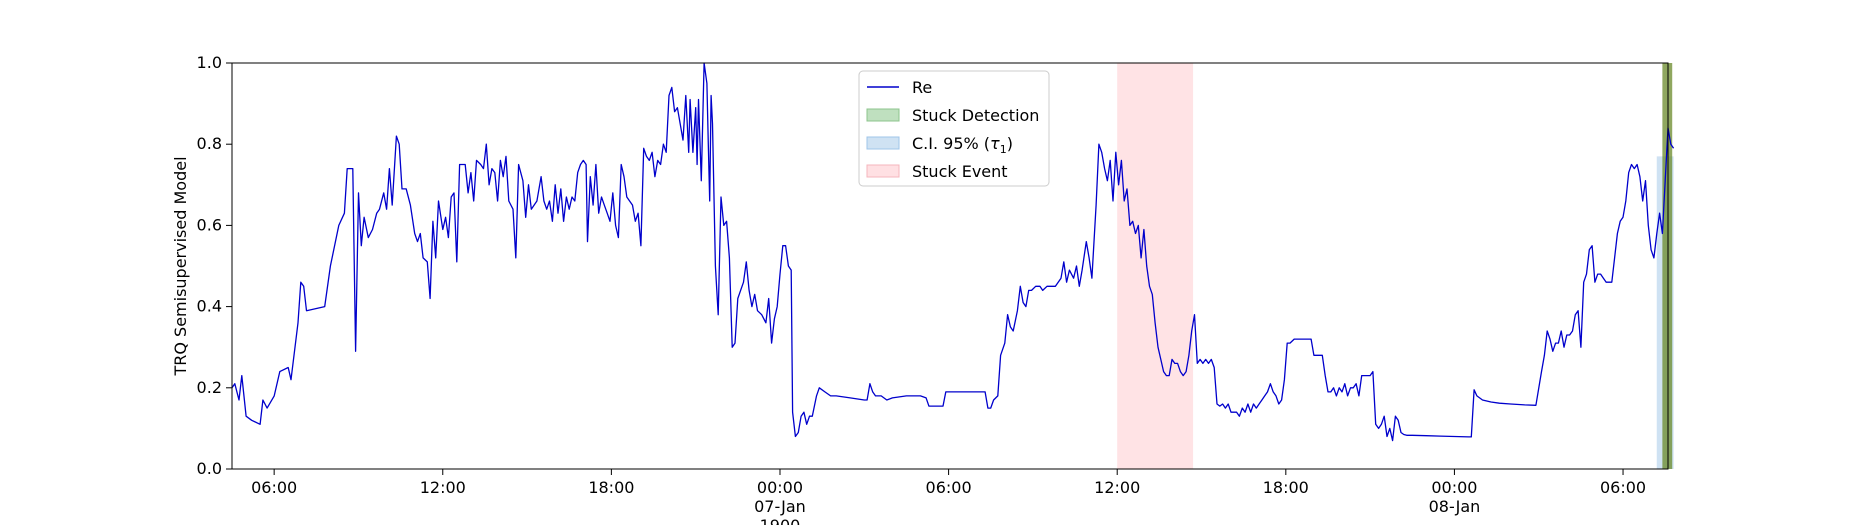 Image resolution: width=1850 pixels, height=529 pixels. I want to click on x-tick-date-label: 07-Jan, so click(780, 506).